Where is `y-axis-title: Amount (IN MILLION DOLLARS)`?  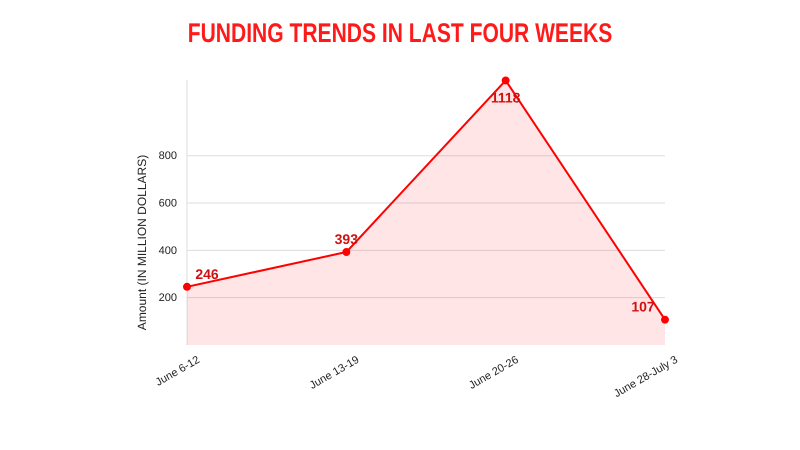
y-axis-title: Amount (IN MILLION DOLLARS) is located at coordinates (142, 242).